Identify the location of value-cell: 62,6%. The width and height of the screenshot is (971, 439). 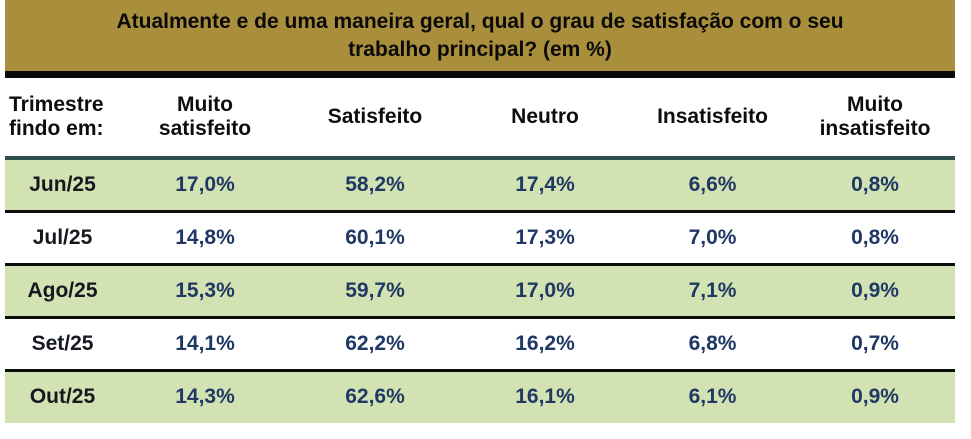
(375, 397).